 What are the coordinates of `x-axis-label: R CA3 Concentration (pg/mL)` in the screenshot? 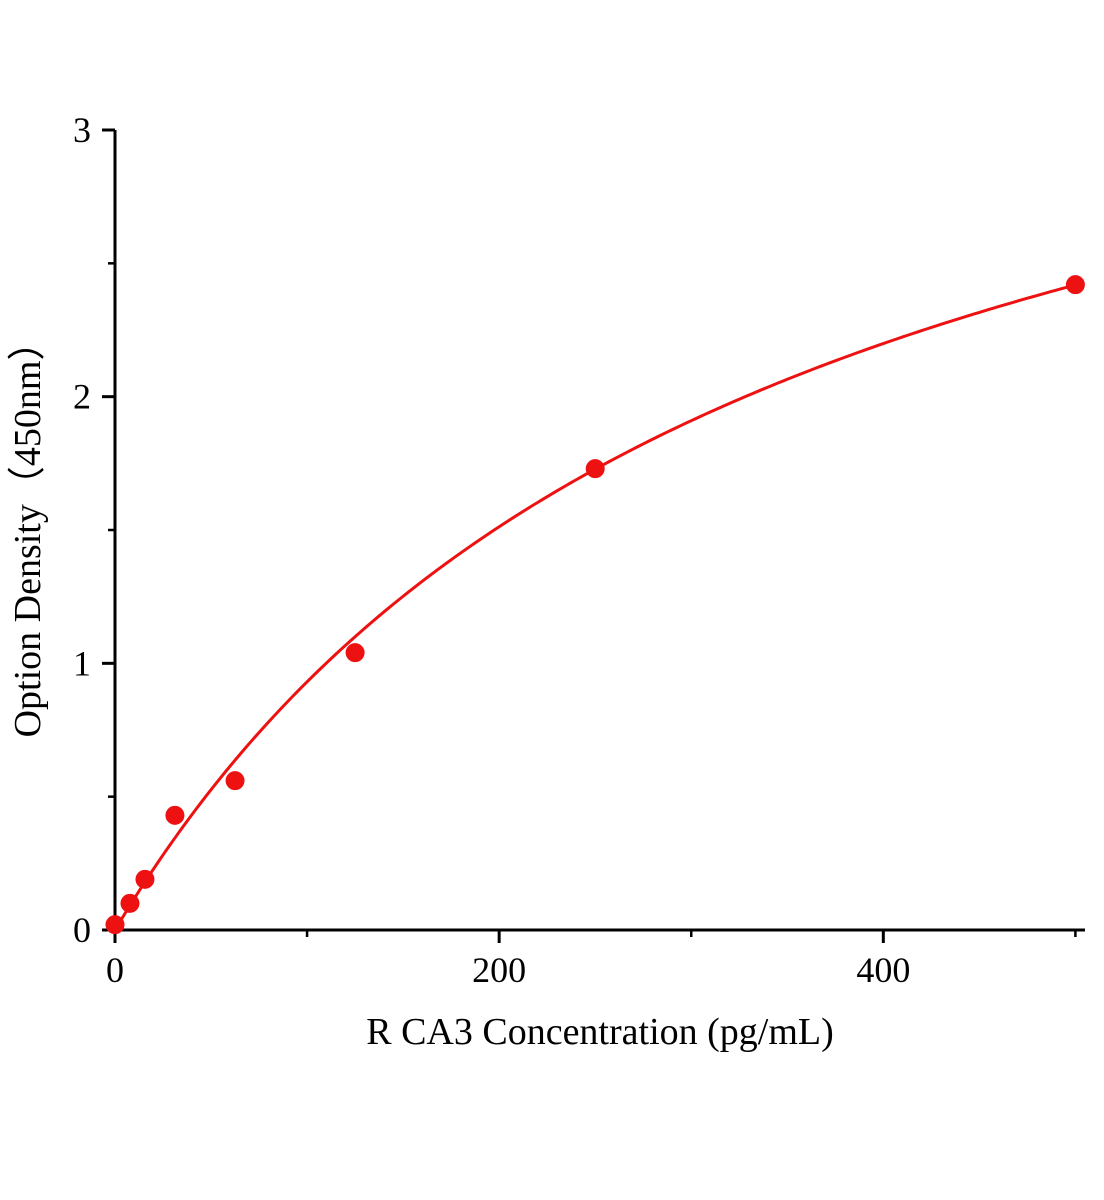 It's located at (600, 1032).